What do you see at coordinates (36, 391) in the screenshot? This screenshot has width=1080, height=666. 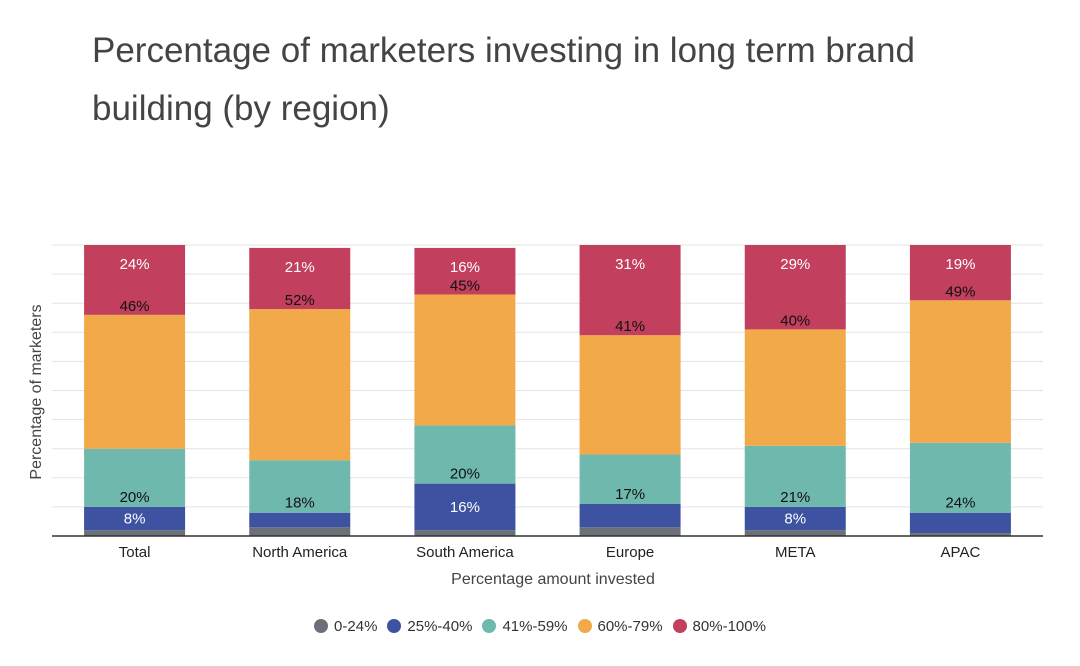 I see `y-axis-title: Percentage of marketers` at bounding box center [36, 391].